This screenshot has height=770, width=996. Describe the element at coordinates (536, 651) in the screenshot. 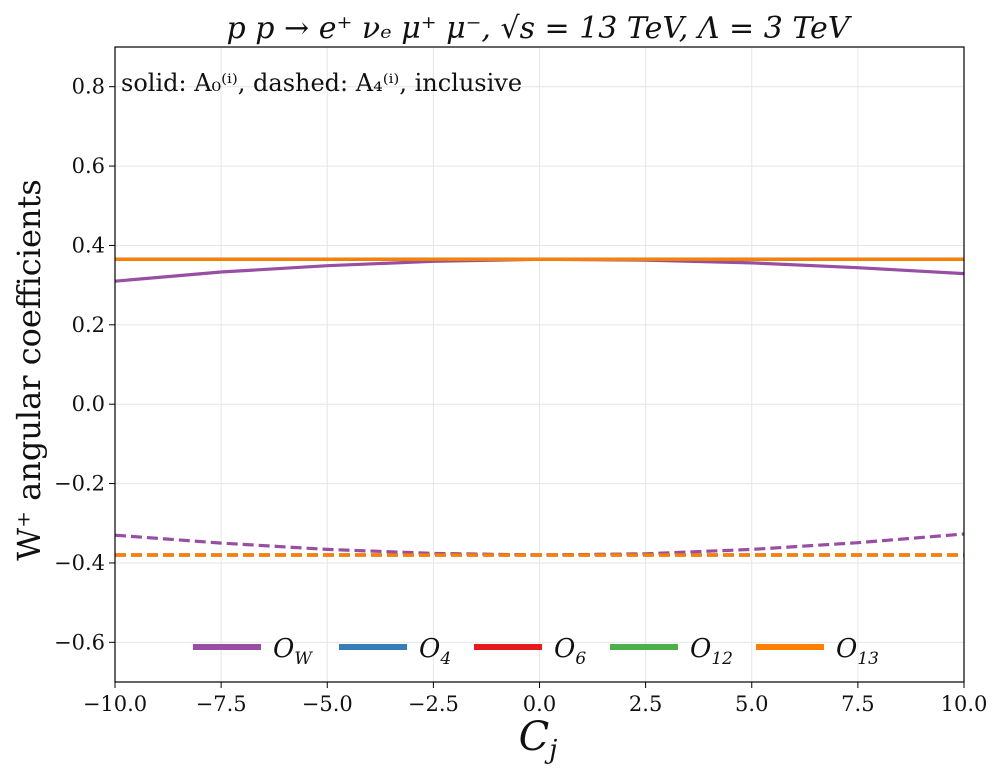

I see `legend: OW O4 O6 O12 O13` at that location.